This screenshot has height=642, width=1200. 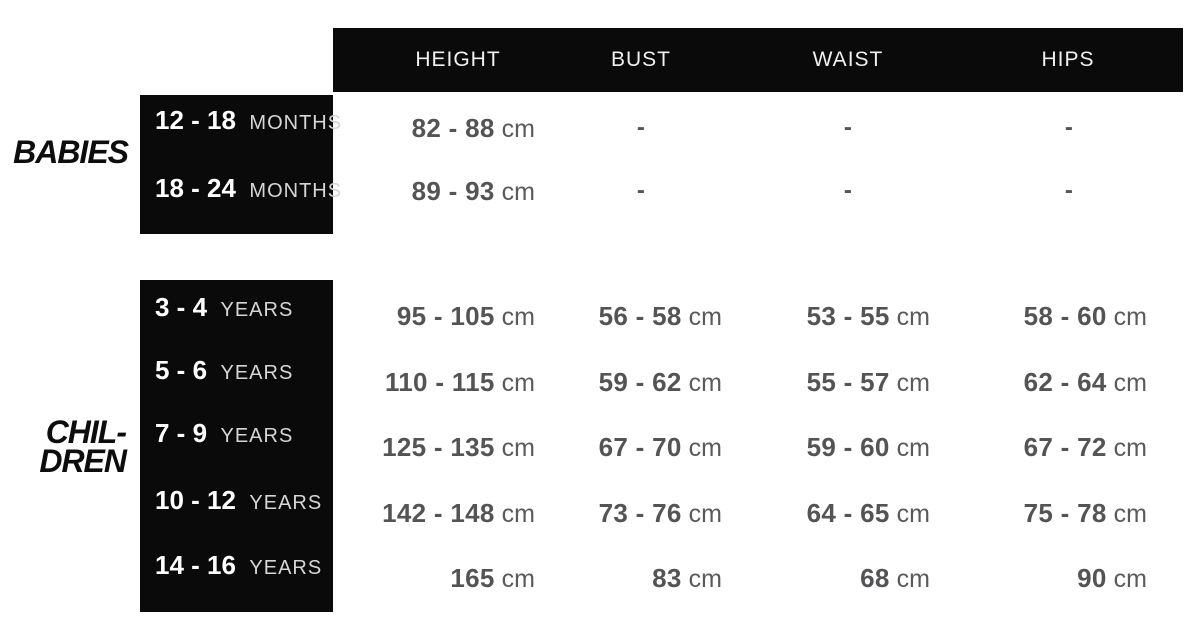 What do you see at coordinates (238, 500) in the screenshot?
I see `age-label-10-12-years: 10 - 12 YEARS` at bounding box center [238, 500].